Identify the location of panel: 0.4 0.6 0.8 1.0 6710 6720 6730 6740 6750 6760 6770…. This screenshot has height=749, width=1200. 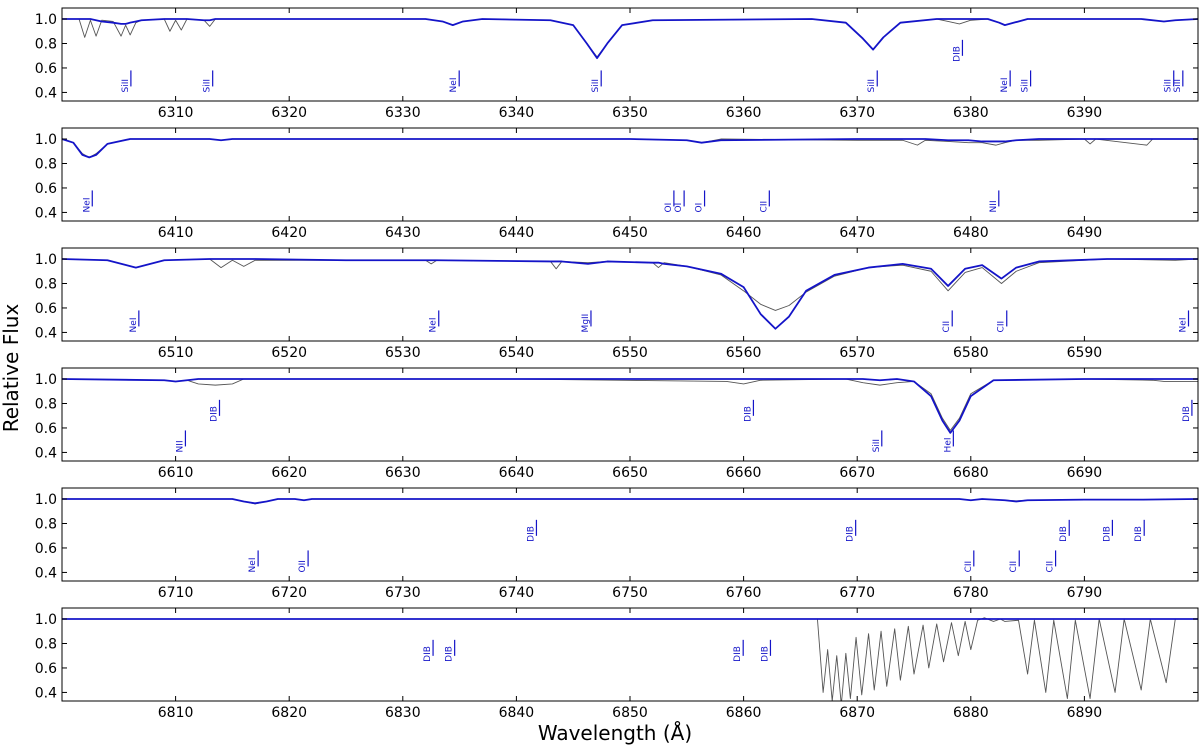
(617, 544).